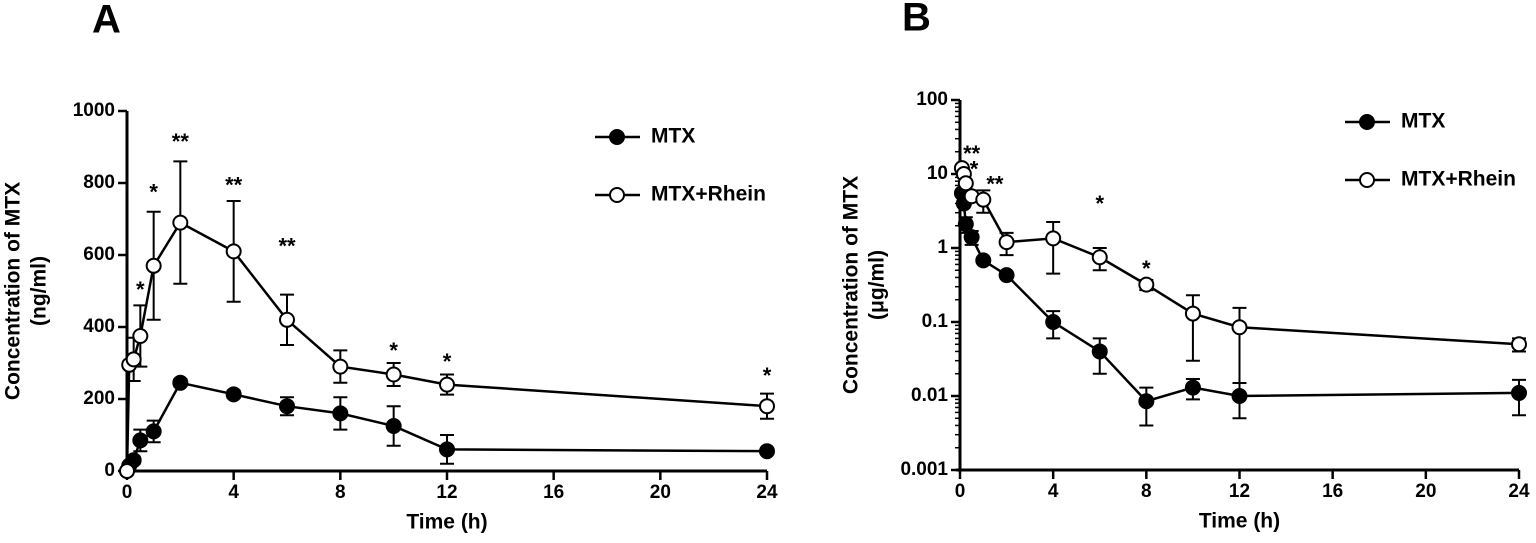 This screenshot has height=543, width=1536. What do you see at coordinates (929, 395) in the screenshot?
I see `y-tick-label: 0.01` at bounding box center [929, 395].